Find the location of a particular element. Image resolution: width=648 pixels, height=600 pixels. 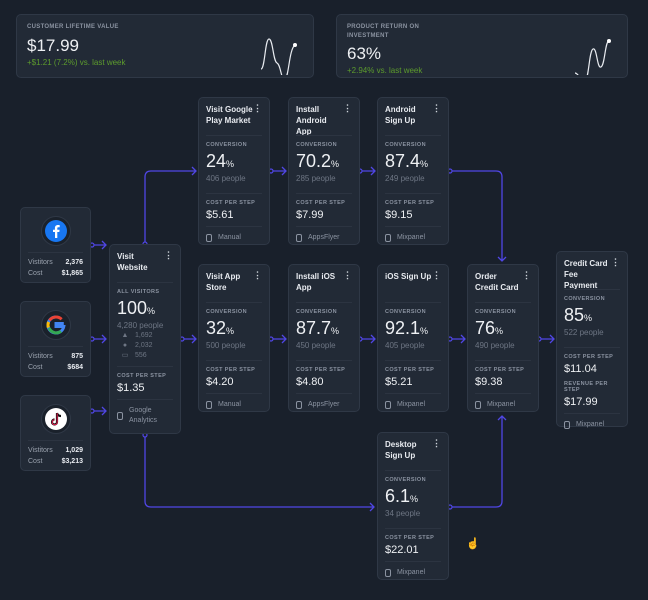

conversion-value: 87.4 is located at coordinates (403, 161).